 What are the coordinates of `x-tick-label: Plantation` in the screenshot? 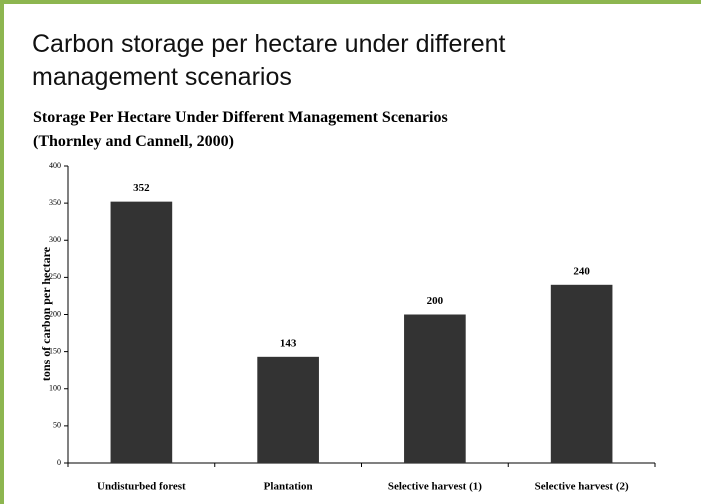 It's located at (288, 487).